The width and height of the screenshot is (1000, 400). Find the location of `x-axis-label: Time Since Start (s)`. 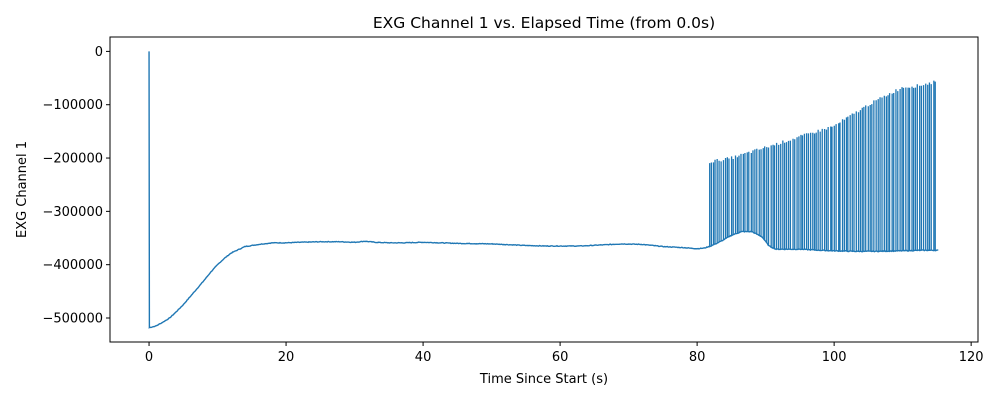

x-axis-label: Time Since Start (s) is located at coordinates (543, 379).